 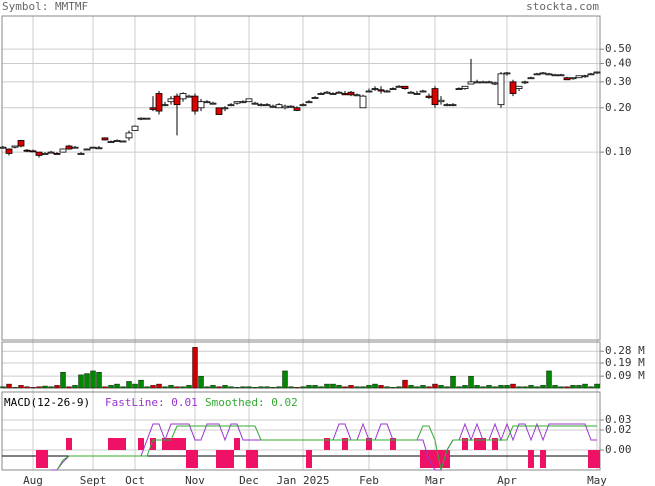 I want to click on x-tick-label: Jan 2025, so click(x=303, y=480).